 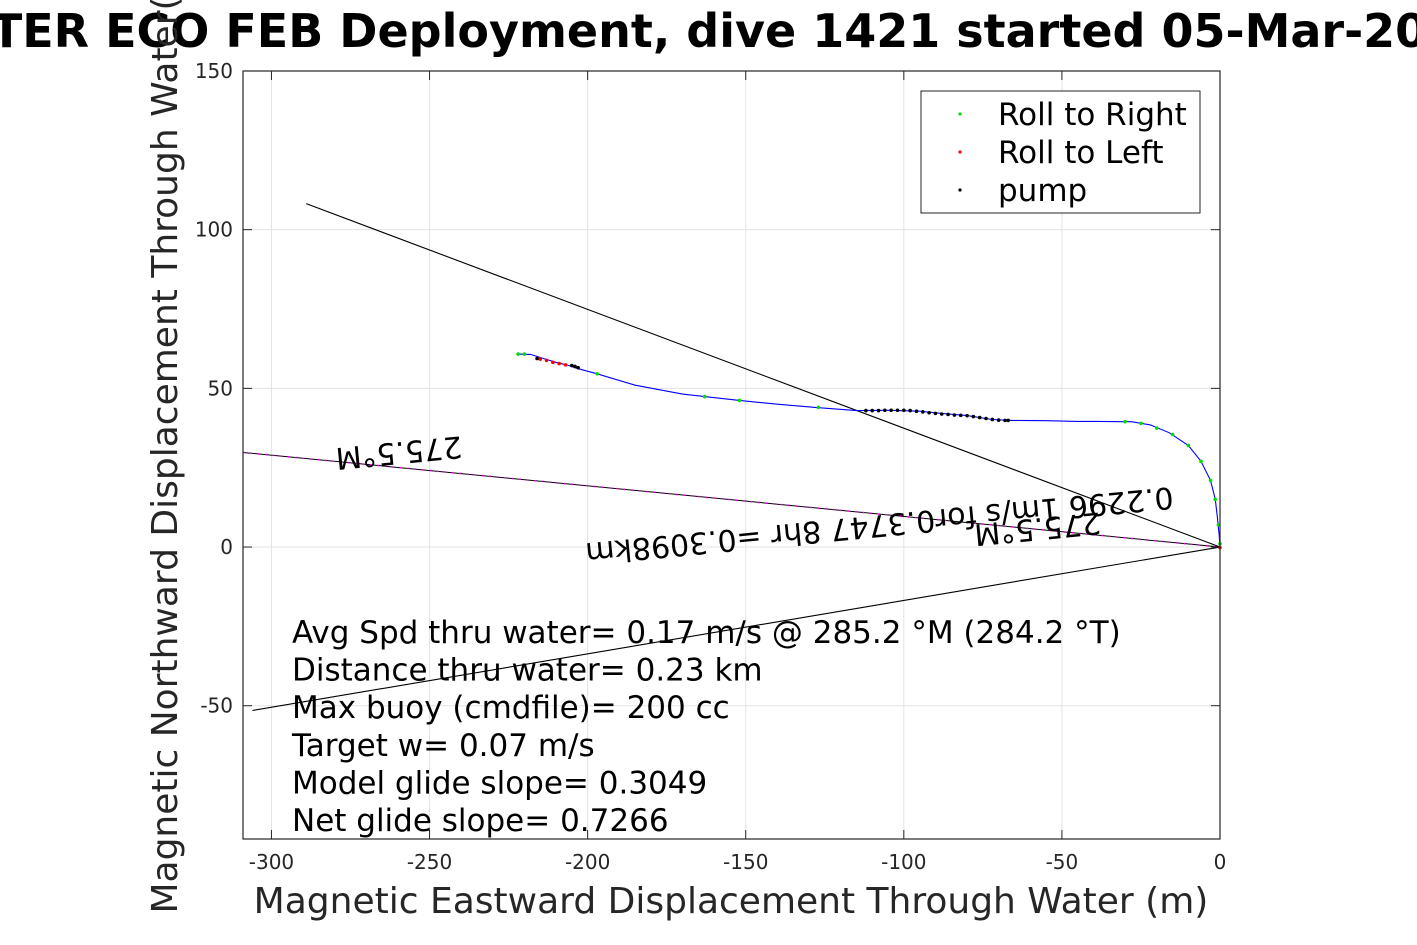 I want to click on y-tick-label: 0, so click(x=226, y=547).